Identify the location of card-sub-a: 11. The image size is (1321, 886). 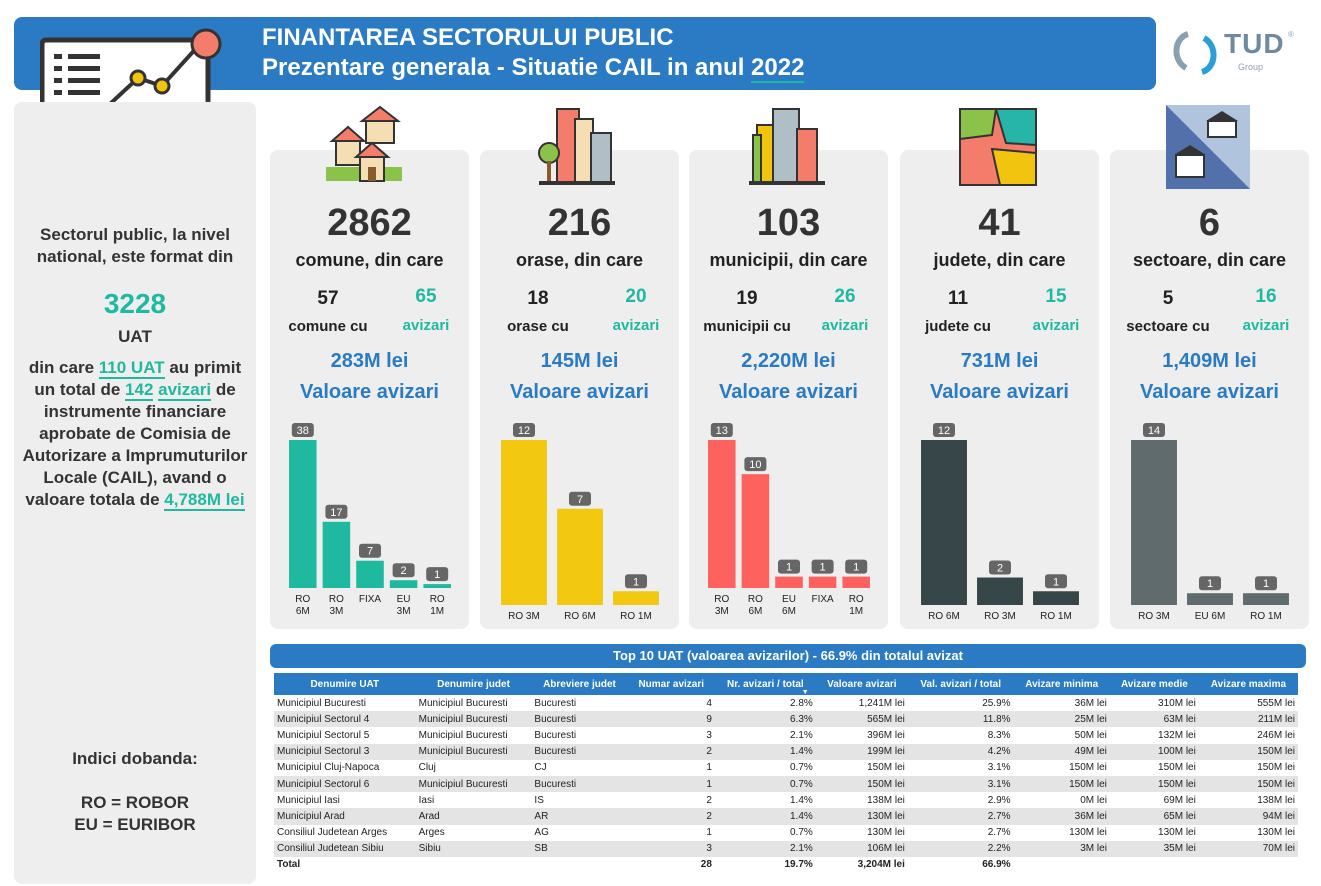
(958, 298).